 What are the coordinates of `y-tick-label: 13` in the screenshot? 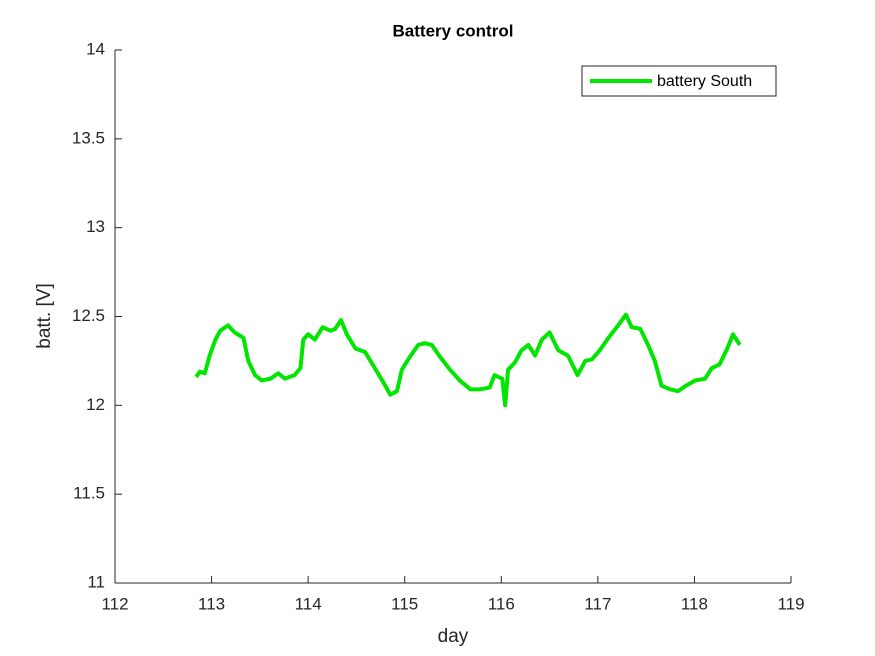 It's located at (95, 226).